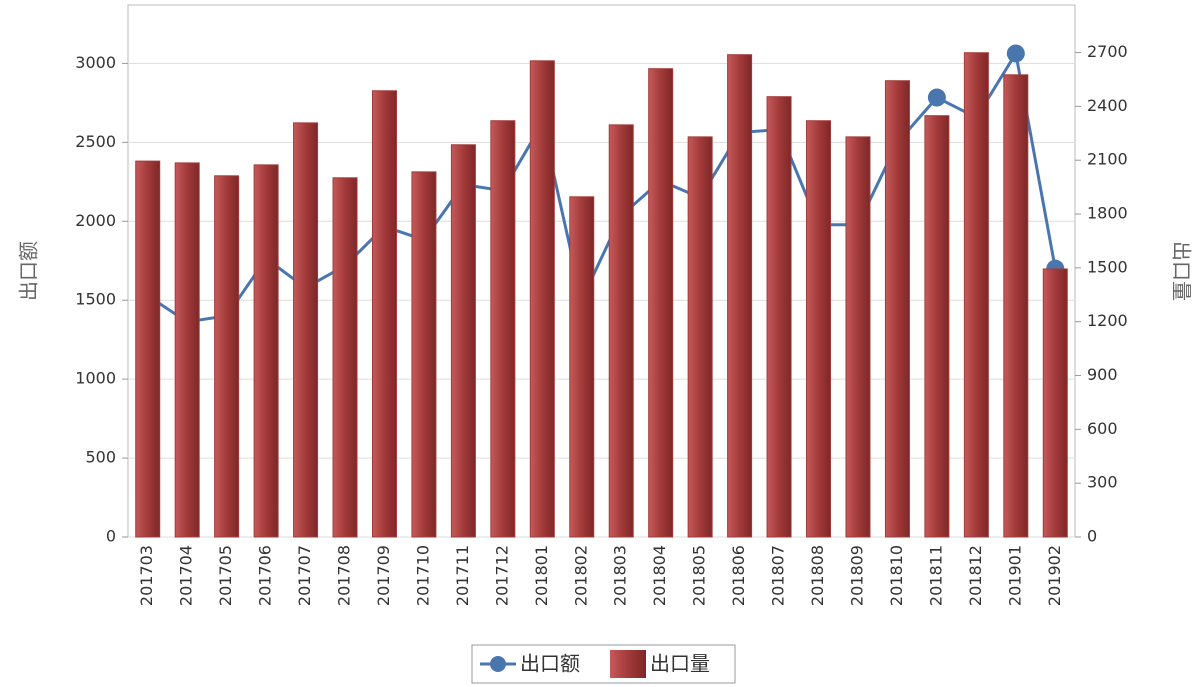 The image size is (1200, 687). Describe the element at coordinates (383, 575) in the screenshot. I see `x-tick-label: 201709` at that location.